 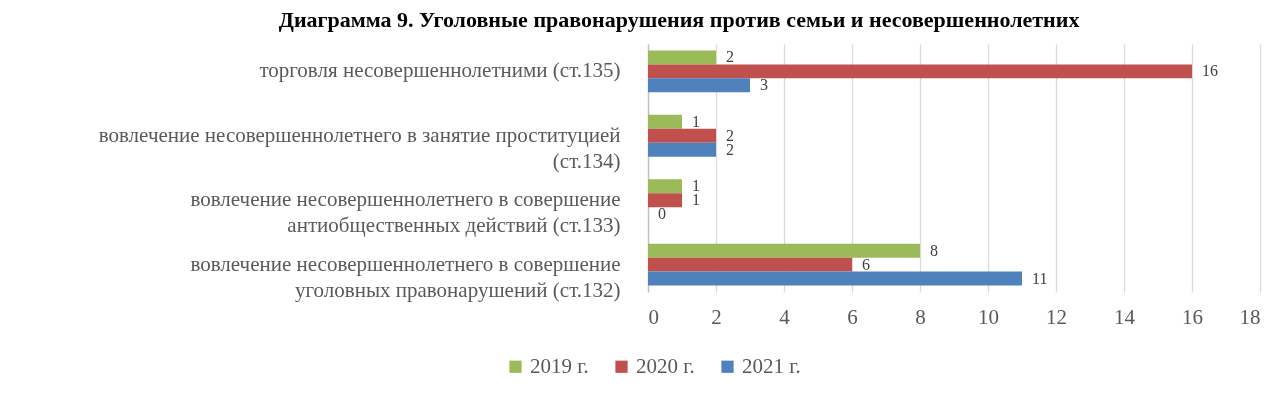 I want to click on data-label: 8, so click(x=934, y=250).